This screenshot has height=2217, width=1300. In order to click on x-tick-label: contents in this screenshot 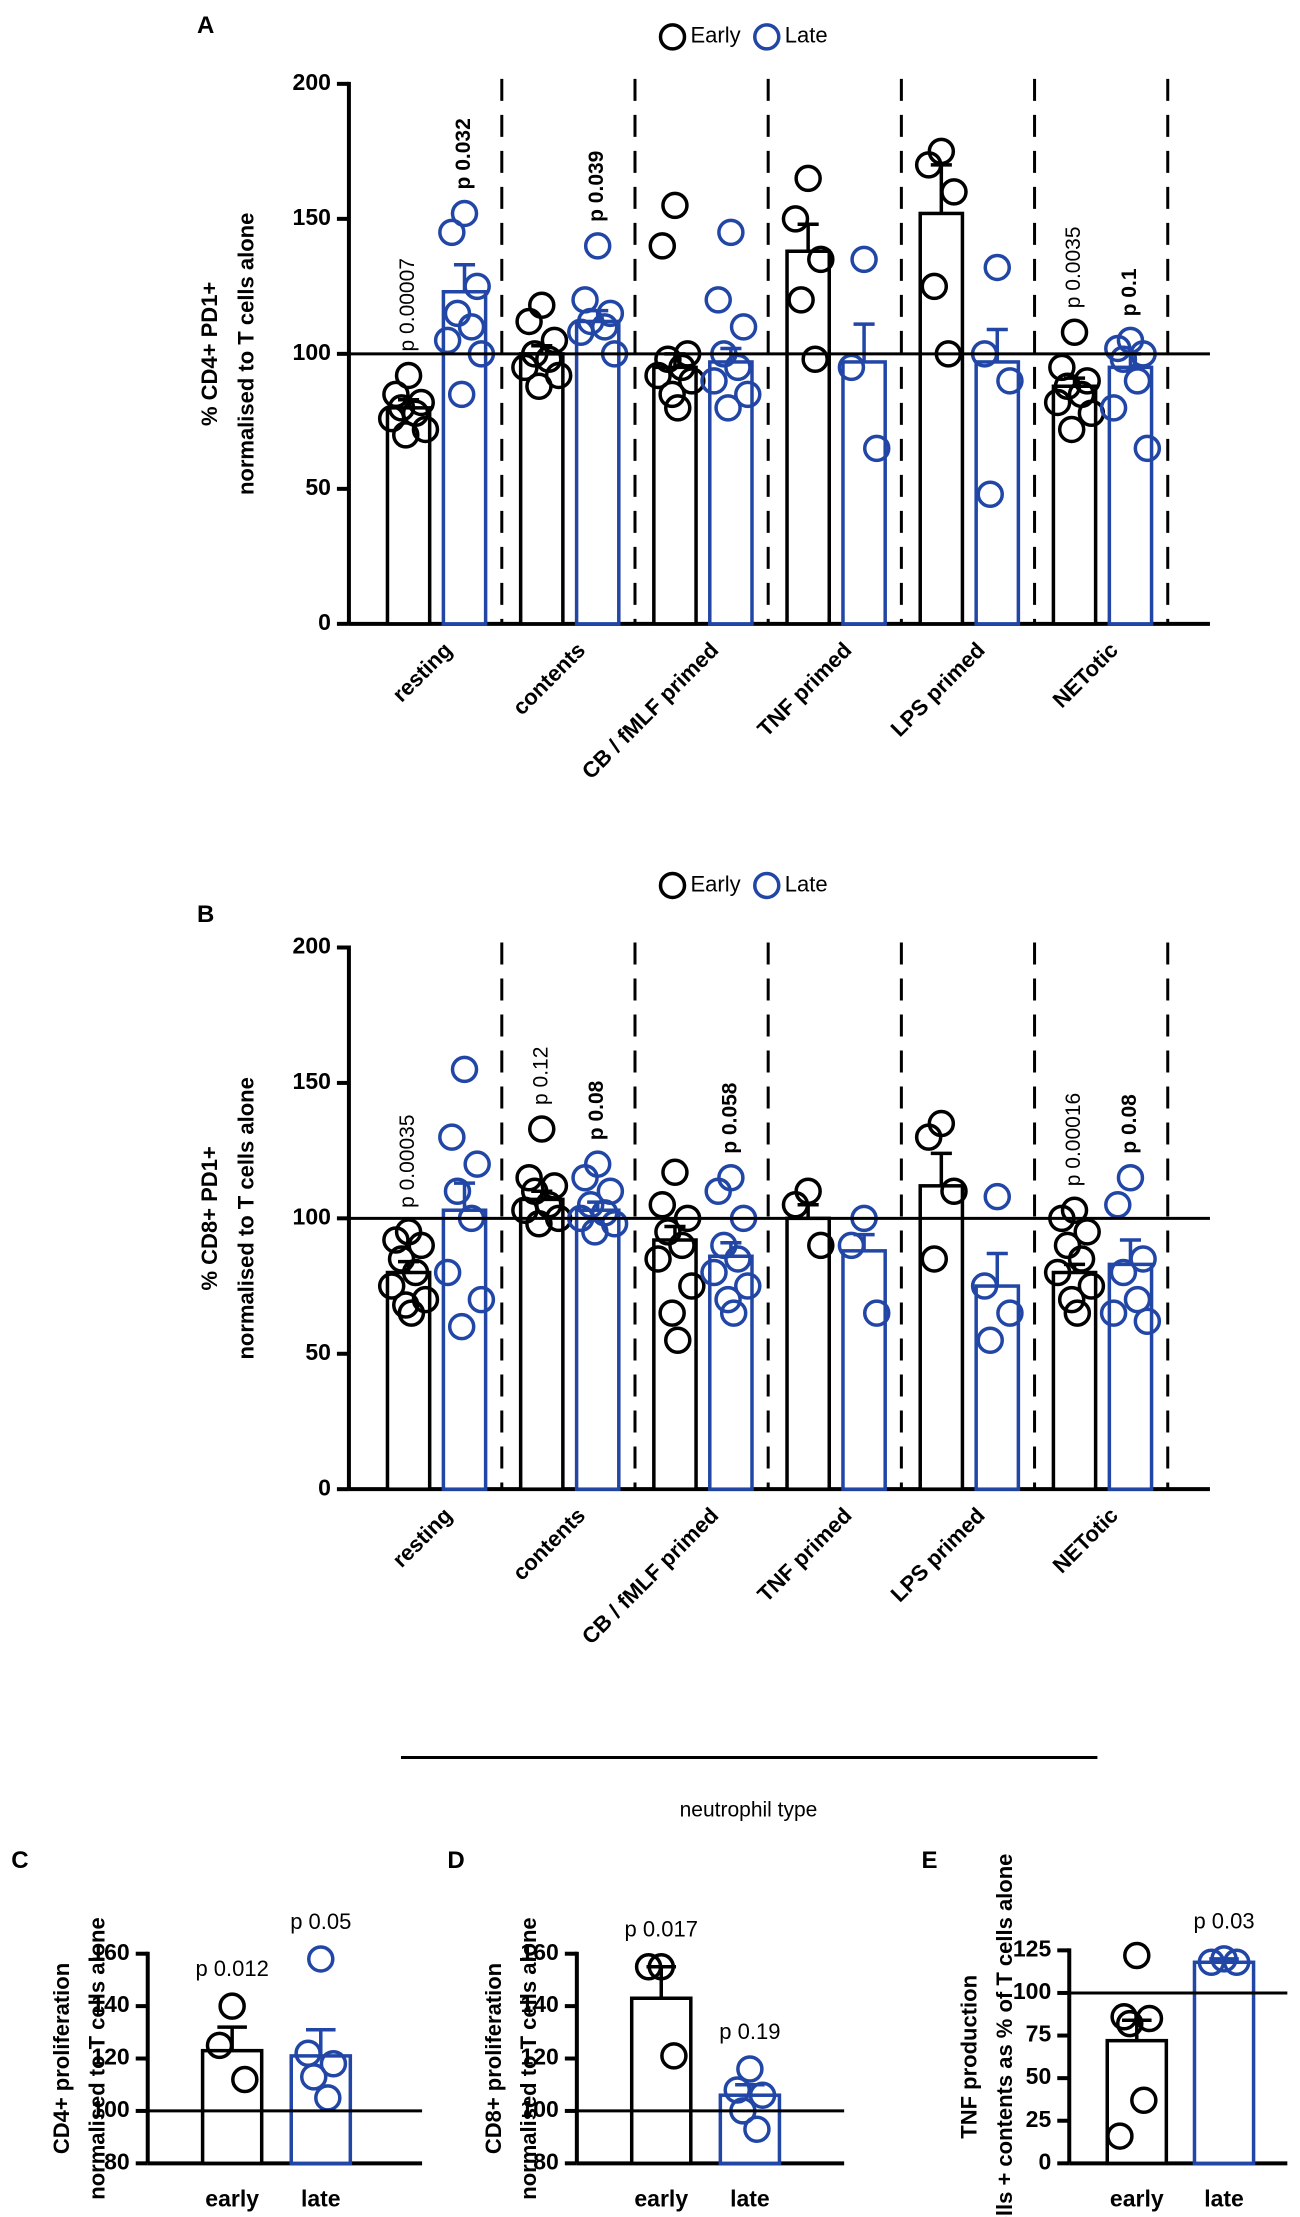, I will do `click(549, 1544)`.